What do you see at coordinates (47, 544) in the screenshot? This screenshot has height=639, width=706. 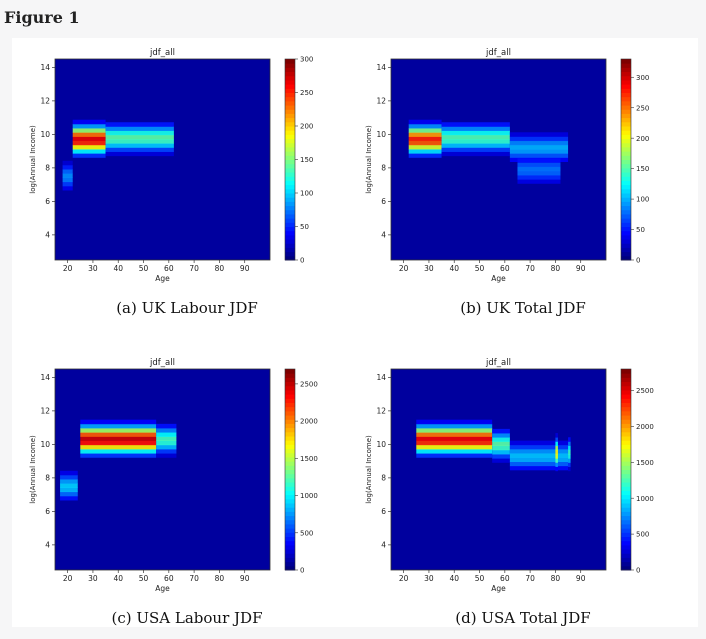 I see `y-tick-label: 4` at bounding box center [47, 544].